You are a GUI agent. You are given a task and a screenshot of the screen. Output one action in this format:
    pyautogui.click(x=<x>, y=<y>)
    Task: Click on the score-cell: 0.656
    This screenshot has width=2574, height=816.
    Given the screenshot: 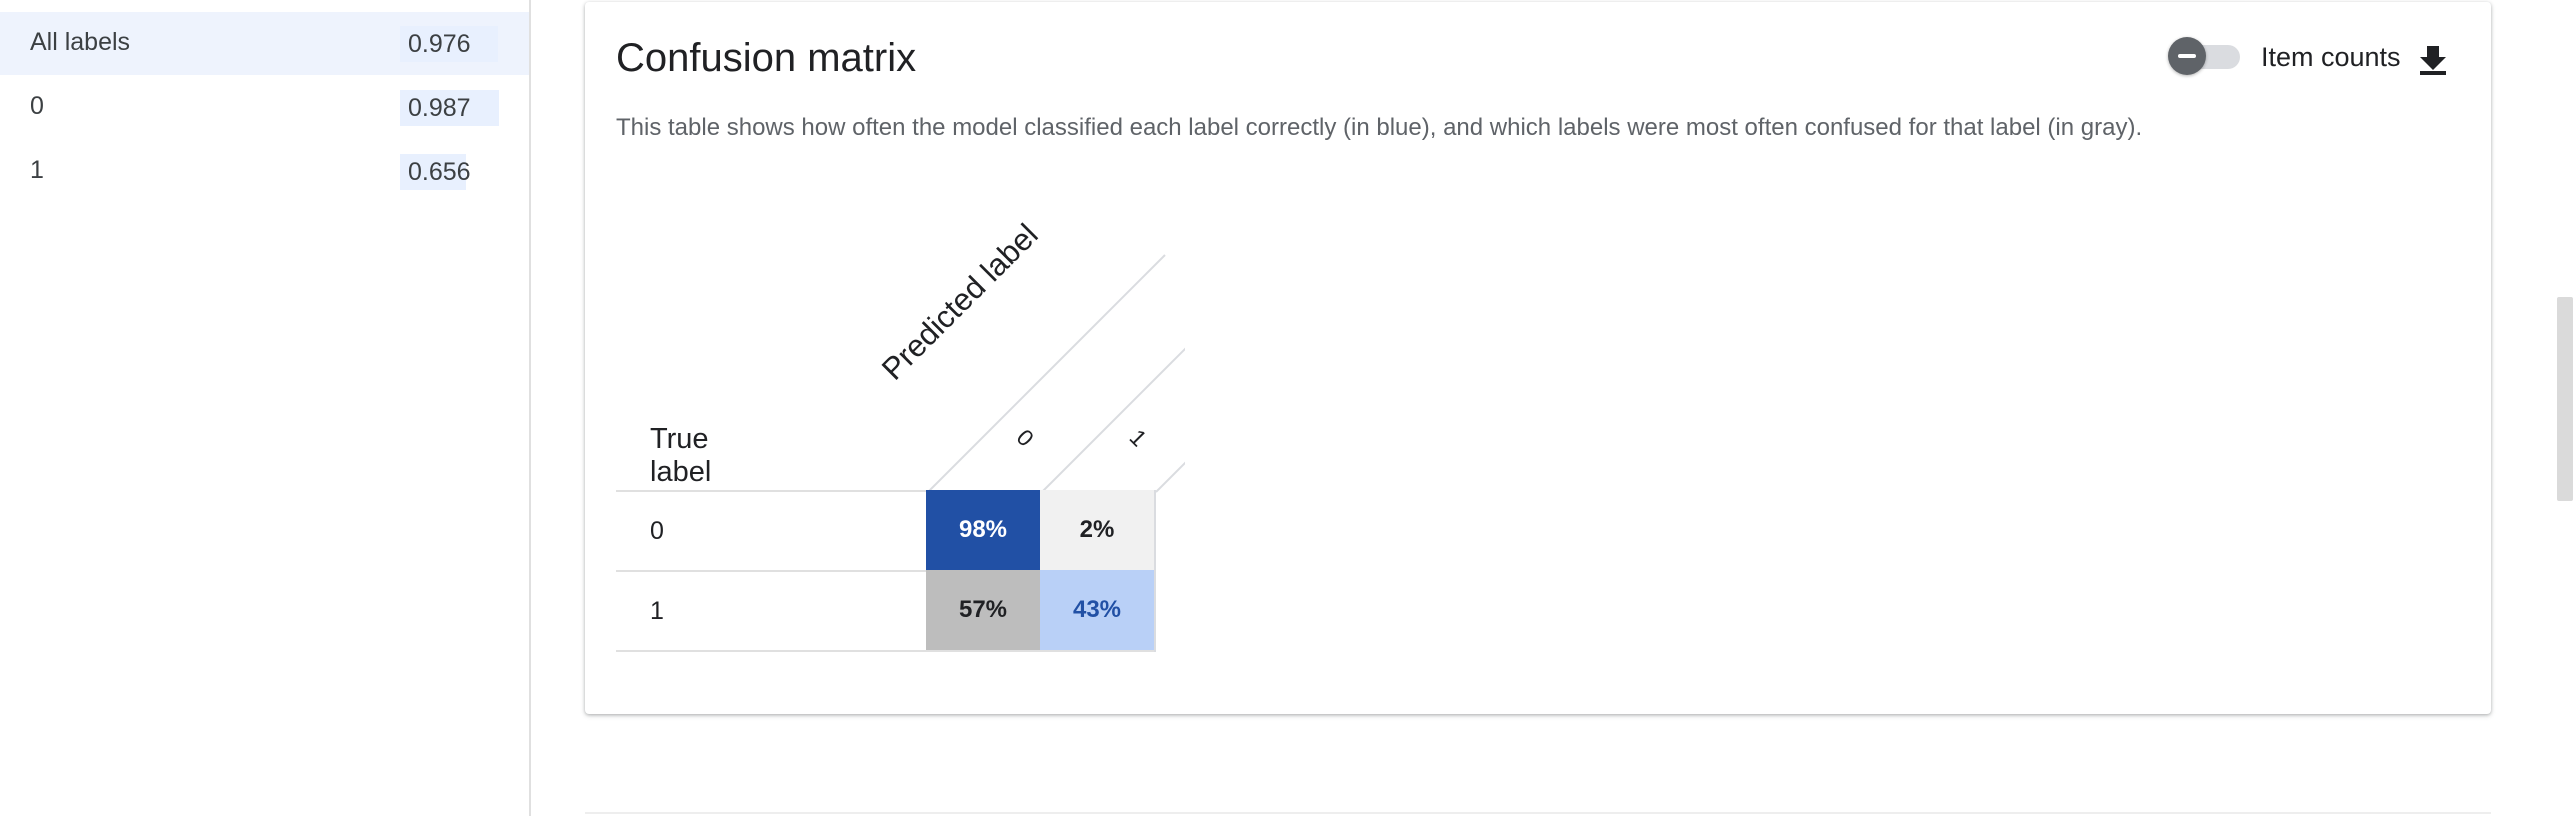 What is the action you would take?
    pyautogui.click(x=450, y=172)
    